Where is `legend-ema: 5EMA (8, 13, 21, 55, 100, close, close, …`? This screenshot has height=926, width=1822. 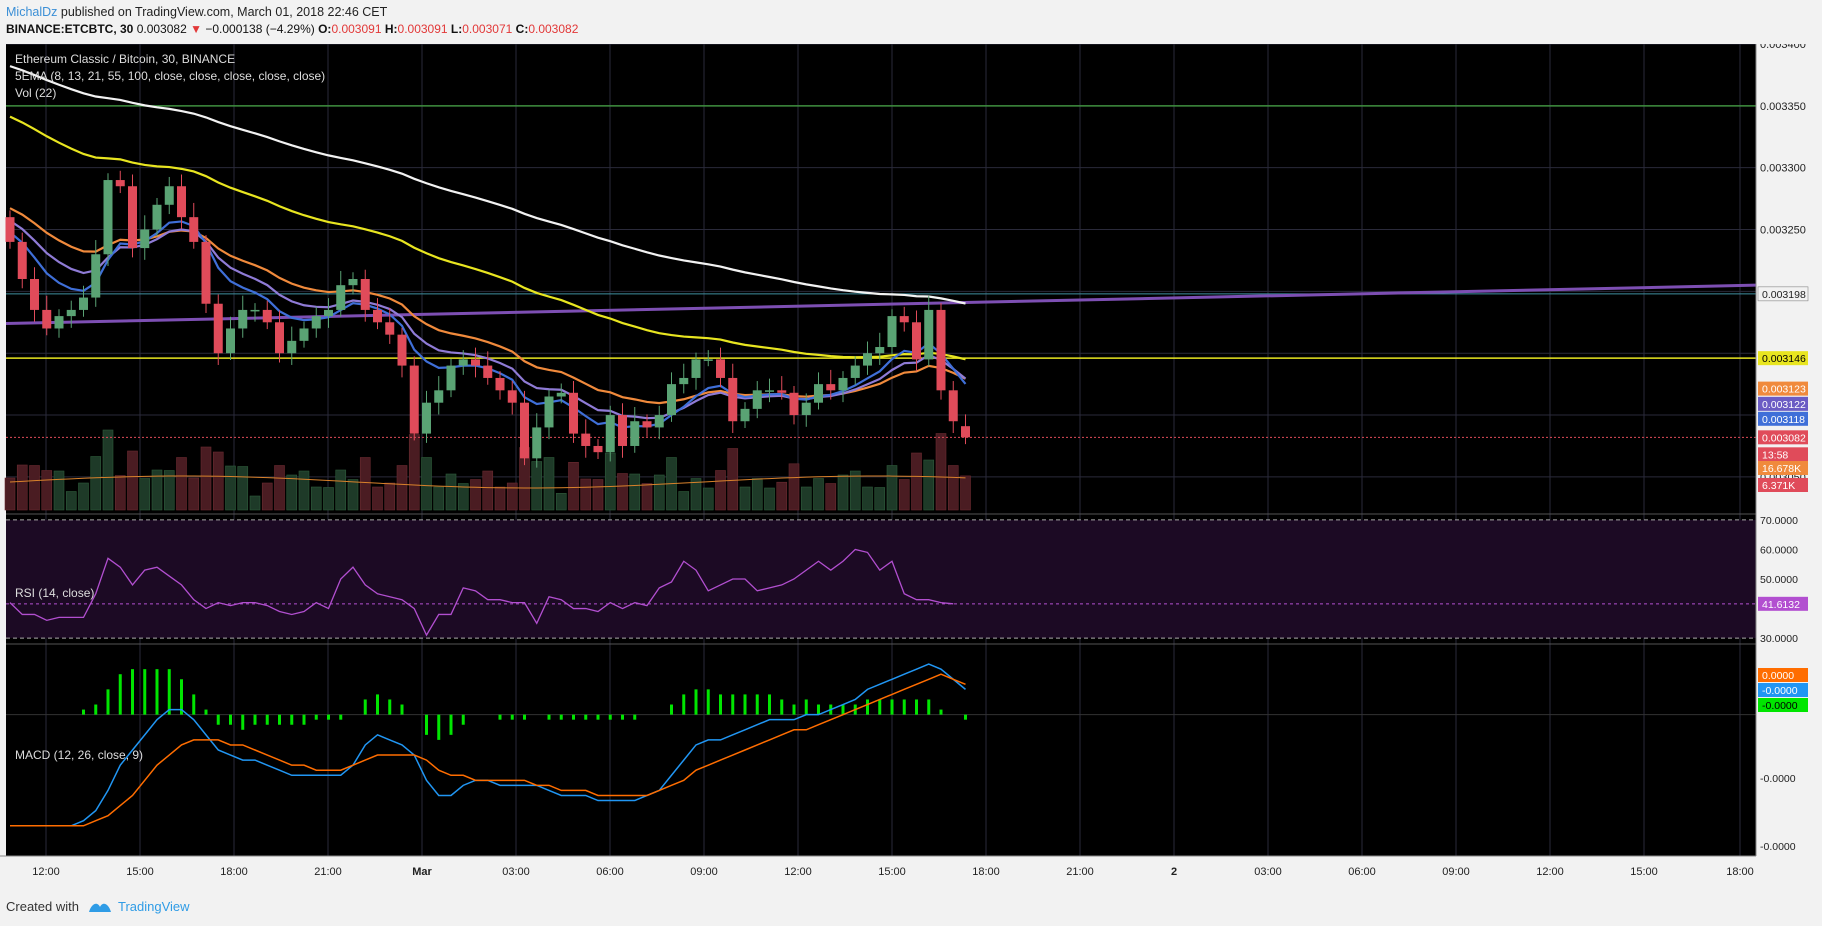 legend-ema: 5EMA (8, 13, 21, 55, 100, close, close, … is located at coordinates (170, 76).